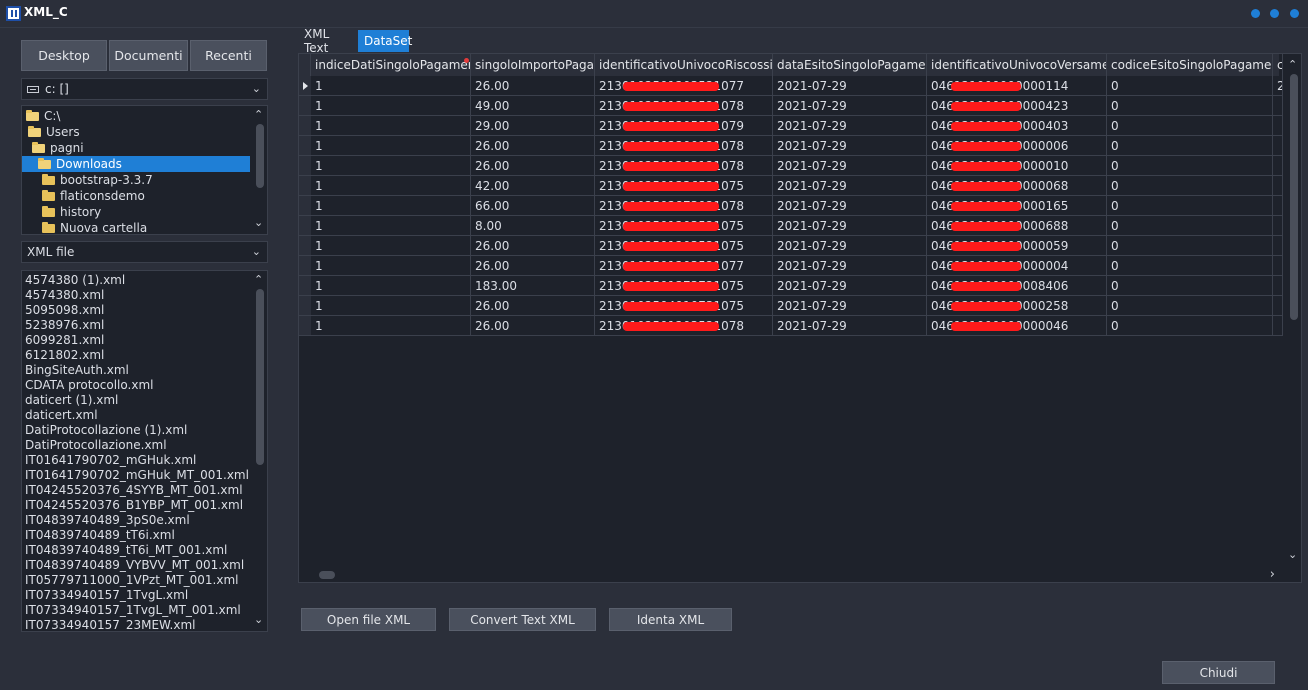 This screenshot has width=1308, height=690. What do you see at coordinates (136, 227) in the screenshot?
I see `tree-item-nuova-cartella: Nuova cartella` at bounding box center [136, 227].